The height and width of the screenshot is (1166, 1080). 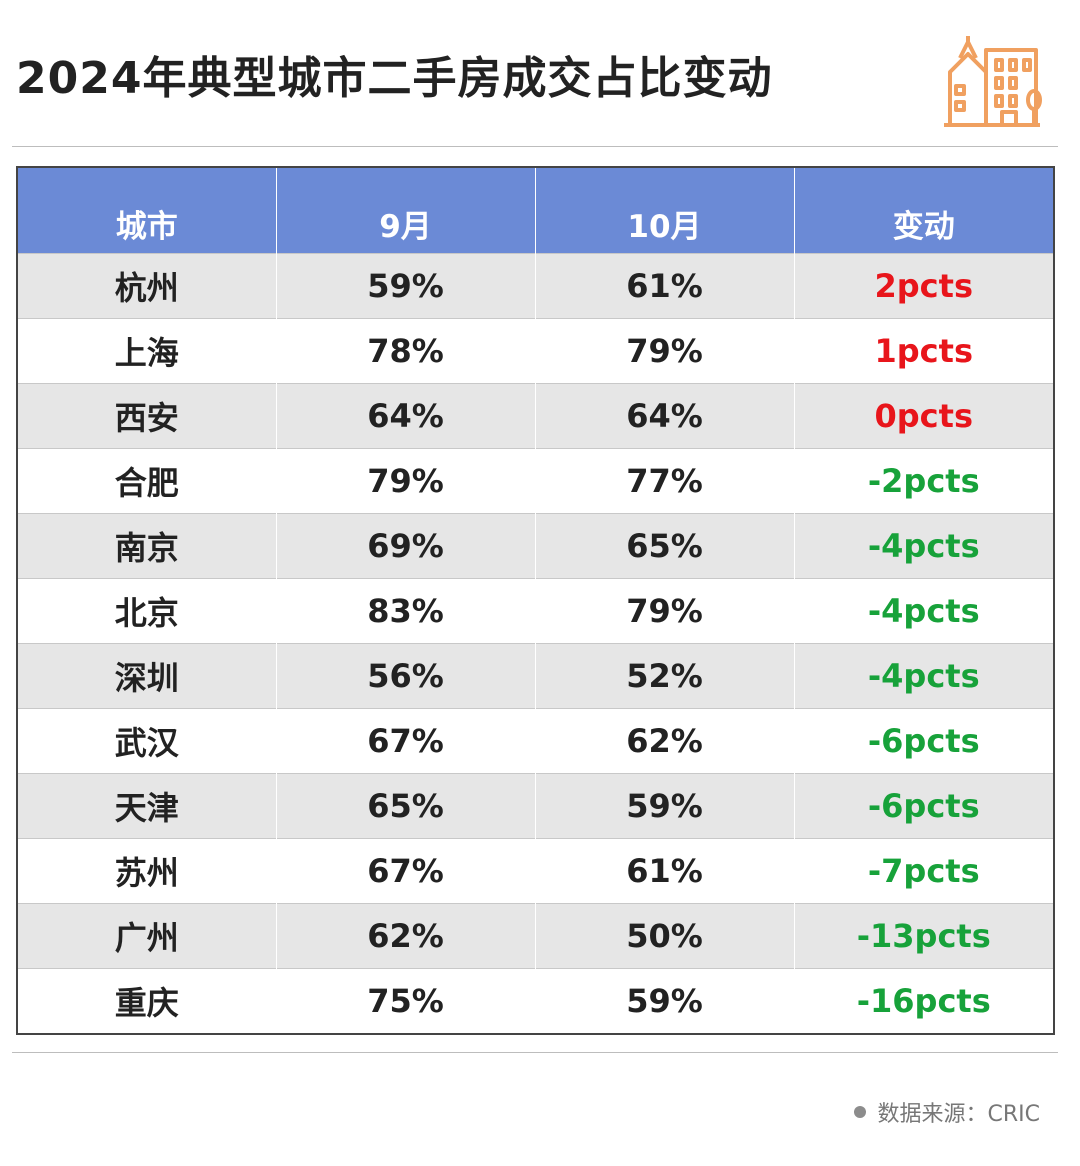 I want to click on source-text: 数据来源：CRIC, so click(x=959, y=1114).